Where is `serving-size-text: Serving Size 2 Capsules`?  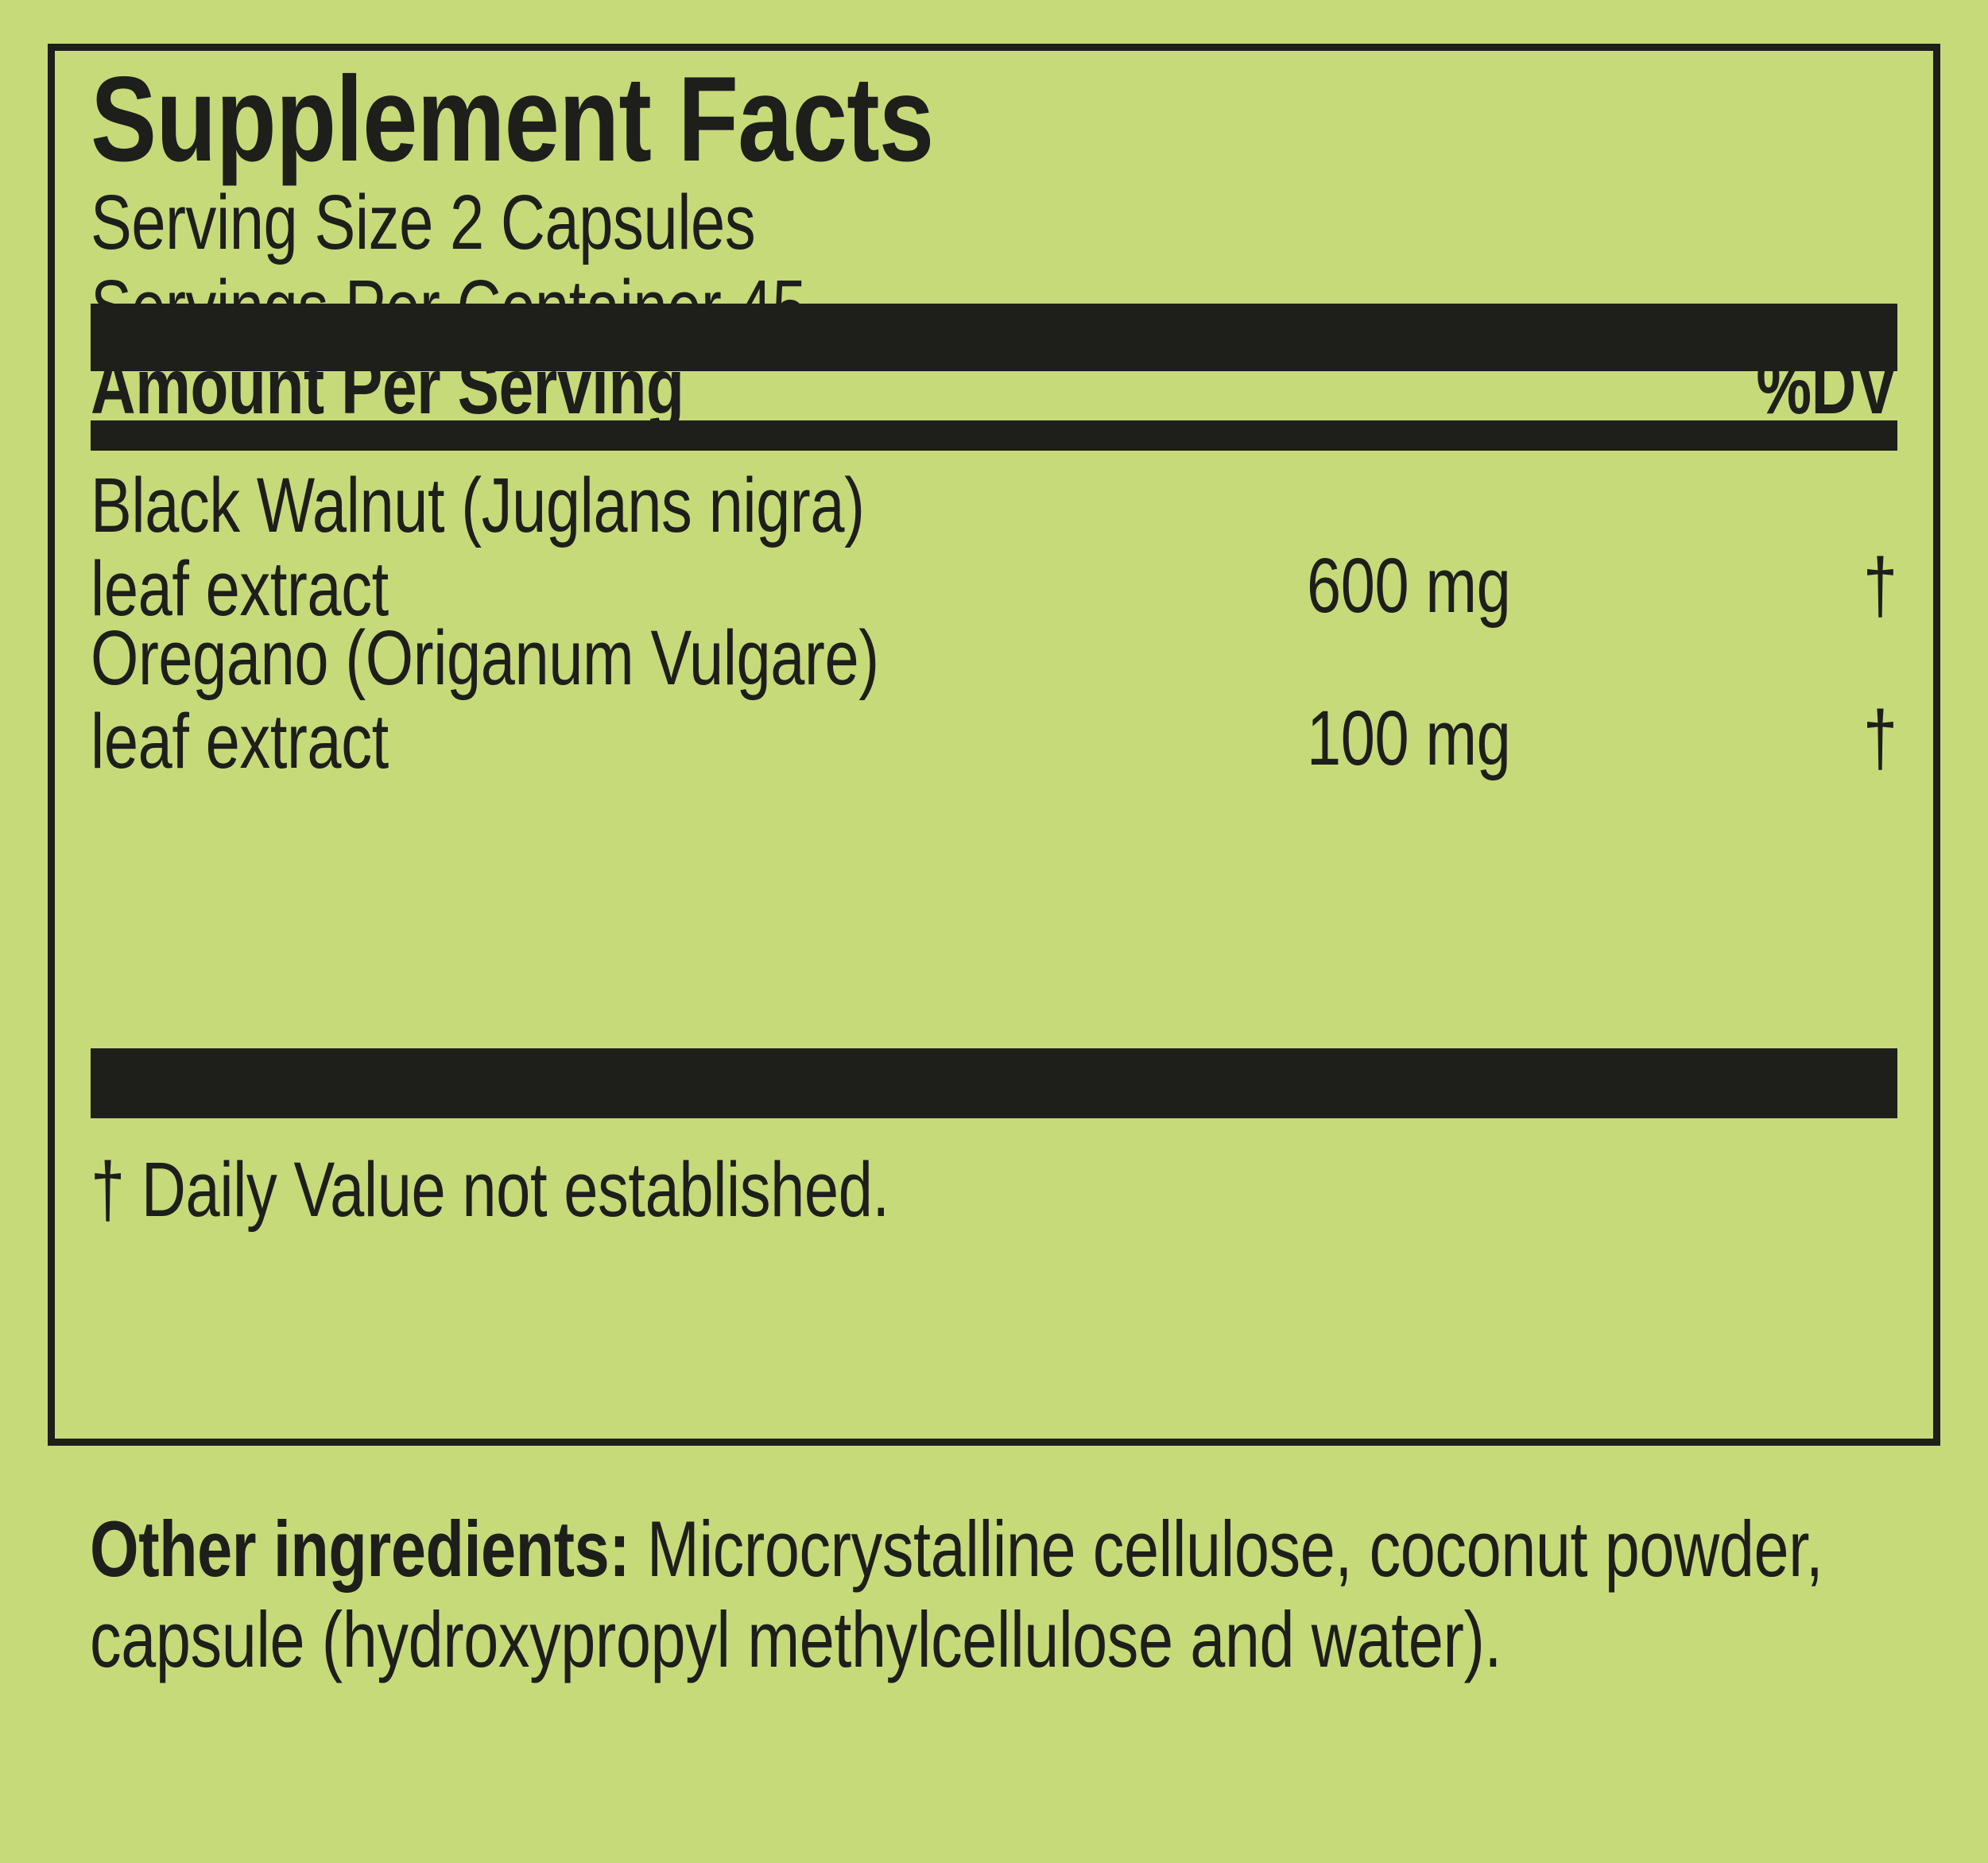
serving-size-text: Serving Size 2 Capsules is located at coordinates (424, 222).